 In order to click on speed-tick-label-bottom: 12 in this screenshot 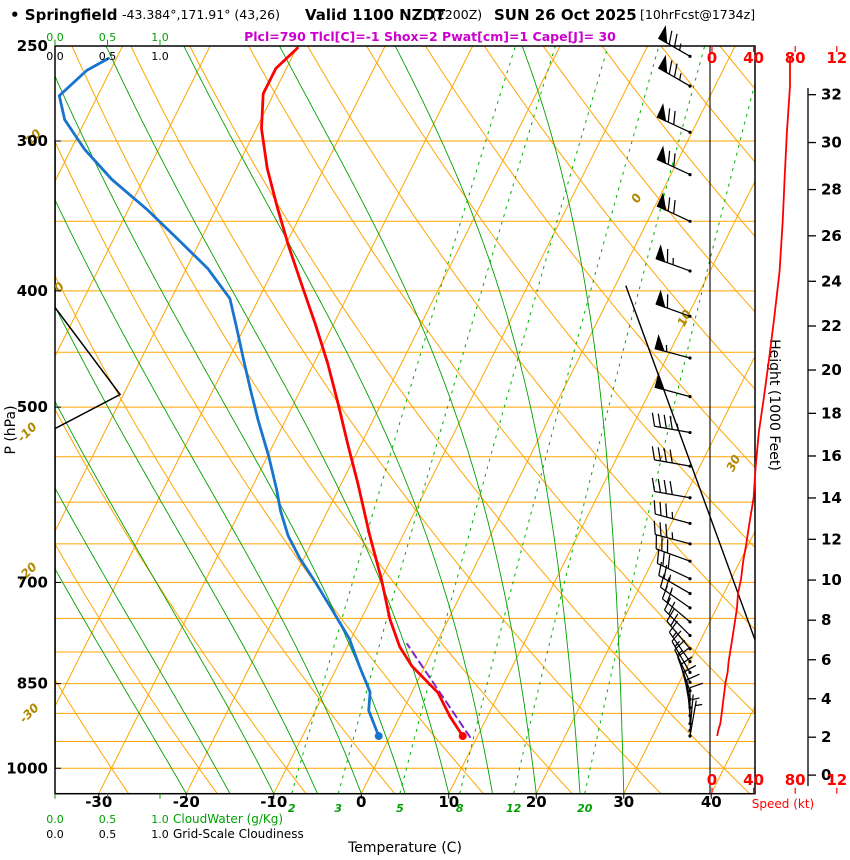, I will do `click(836, 780)`.